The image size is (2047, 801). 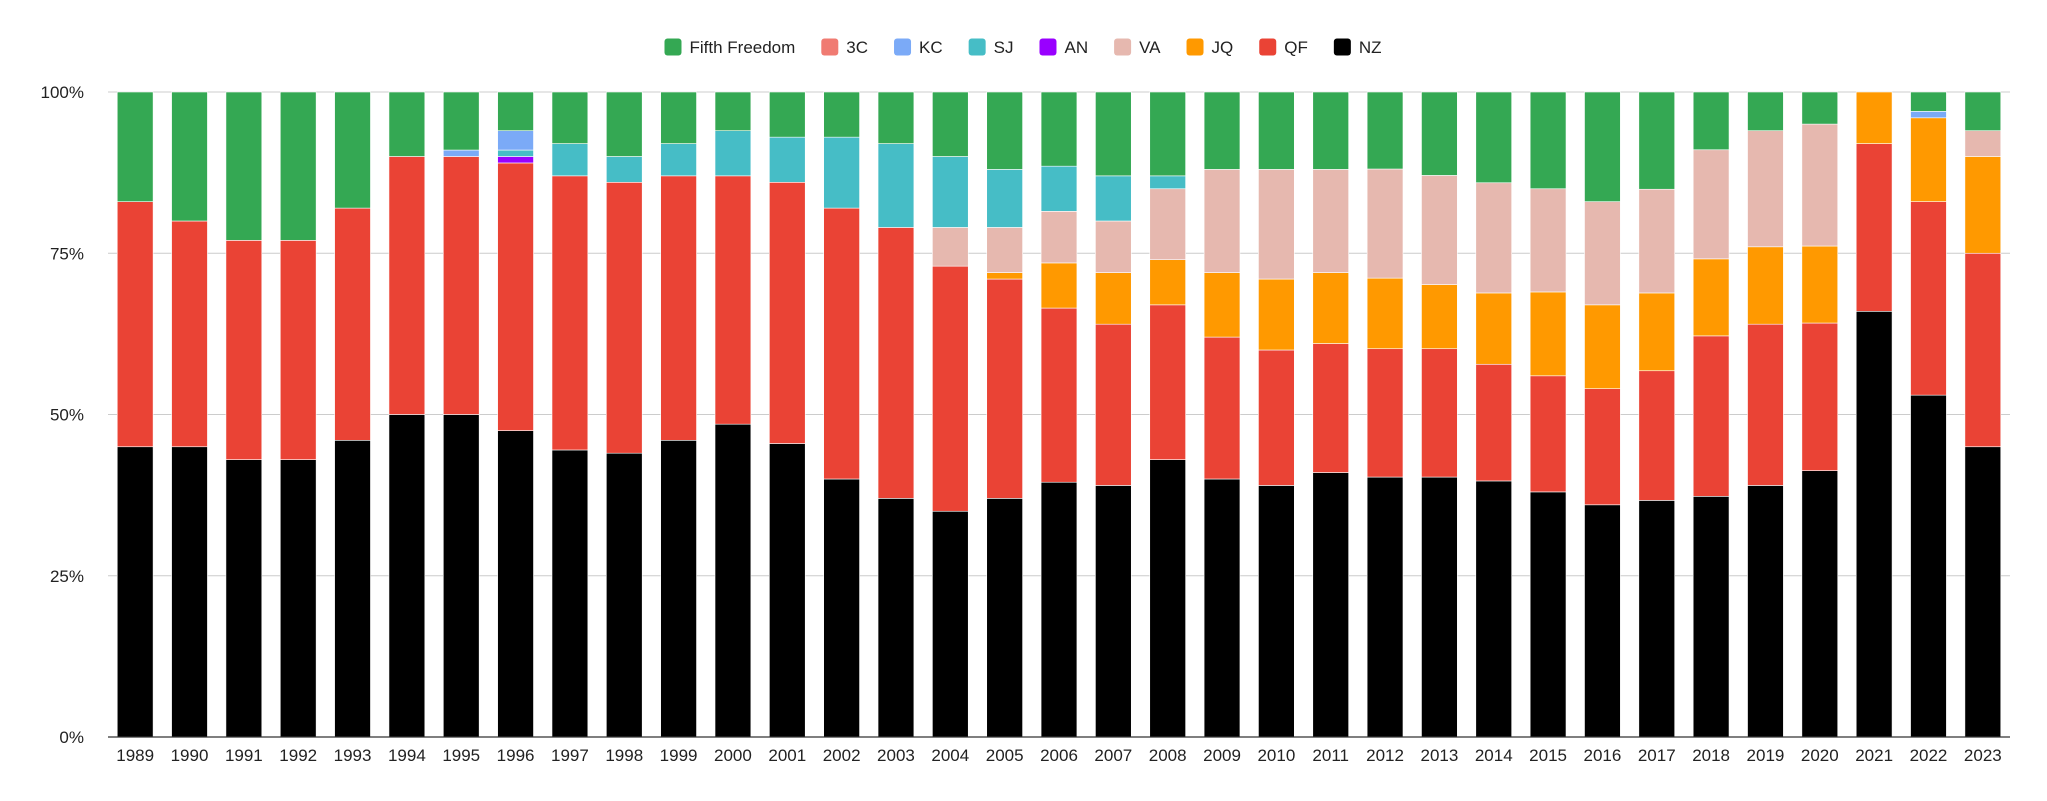 I want to click on bar-fifth-freedom-1999, so click(x=678, y=117).